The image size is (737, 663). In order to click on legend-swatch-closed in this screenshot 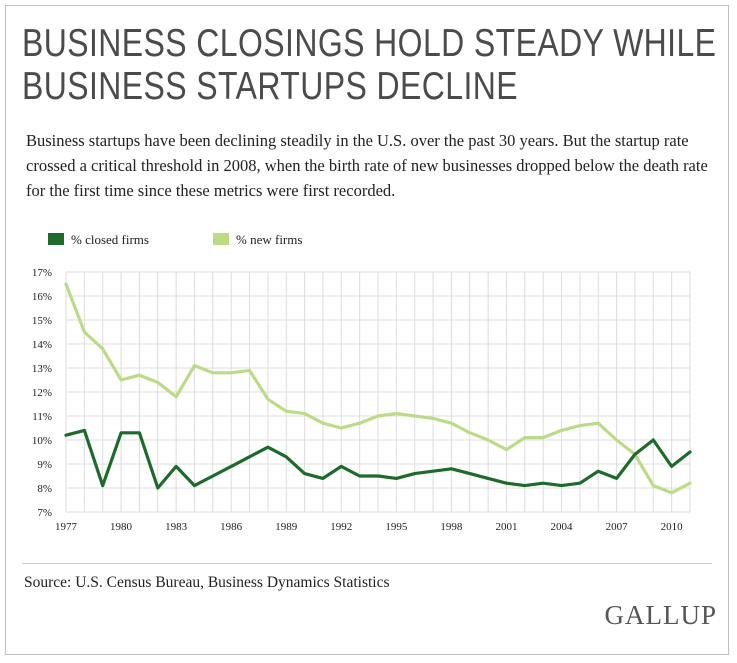, I will do `click(56, 239)`.